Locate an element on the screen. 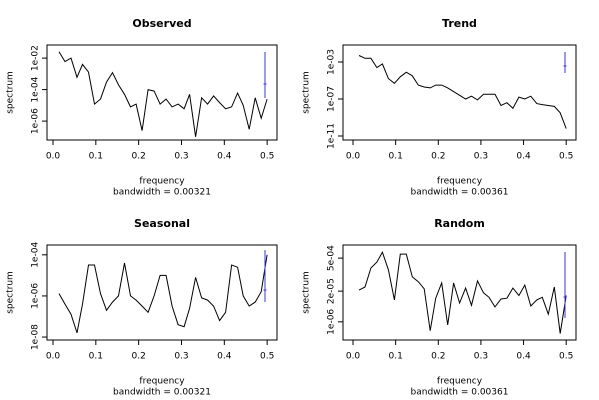 The width and height of the screenshot is (599, 400). y-tick-label: 5e-04 is located at coordinates (332, 258).